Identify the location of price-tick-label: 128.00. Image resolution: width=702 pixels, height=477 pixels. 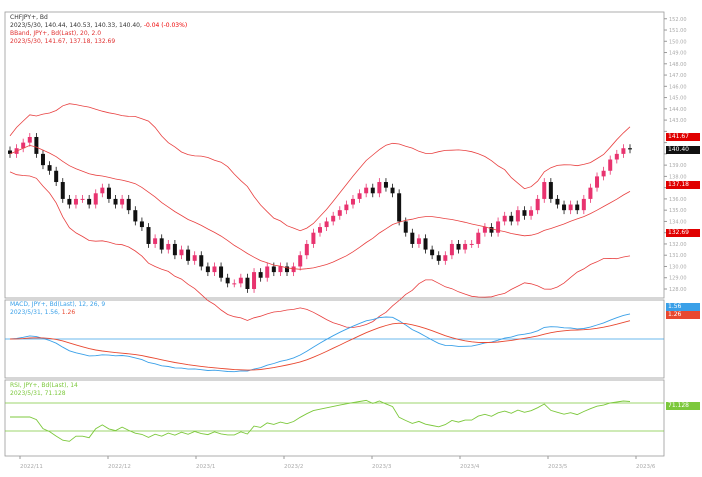
(678, 290).